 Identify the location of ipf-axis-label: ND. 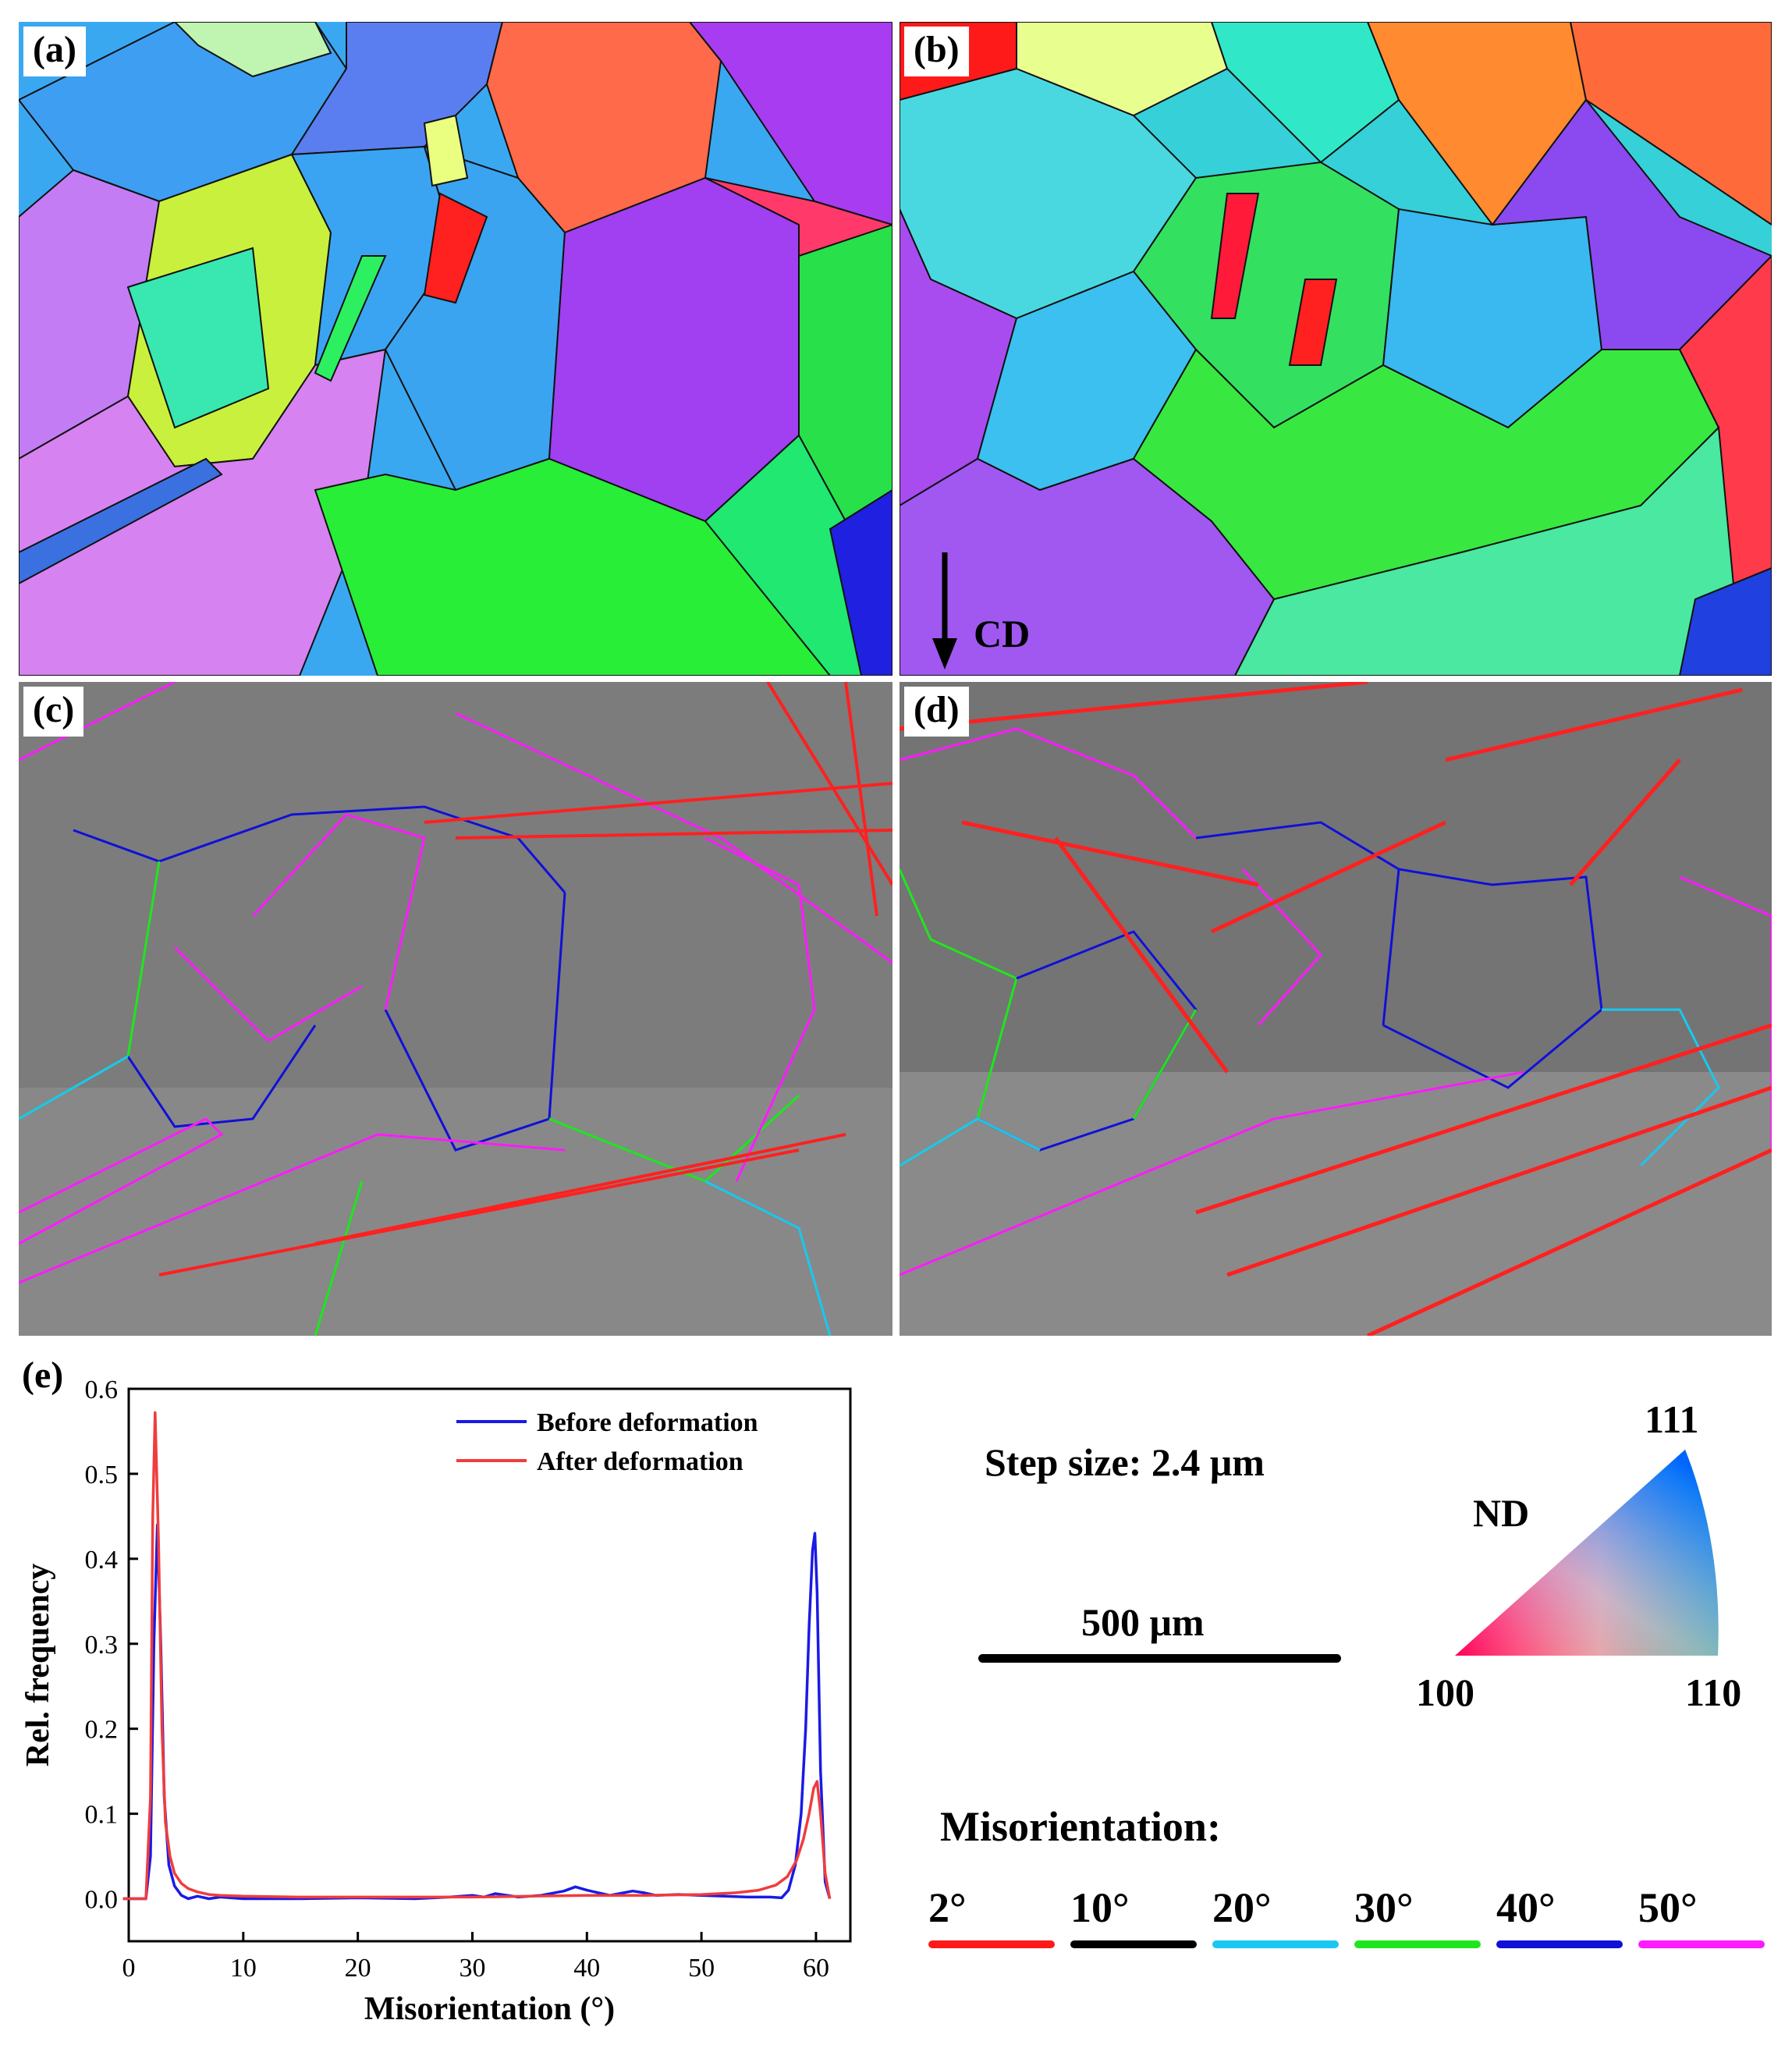
(1502, 1513).